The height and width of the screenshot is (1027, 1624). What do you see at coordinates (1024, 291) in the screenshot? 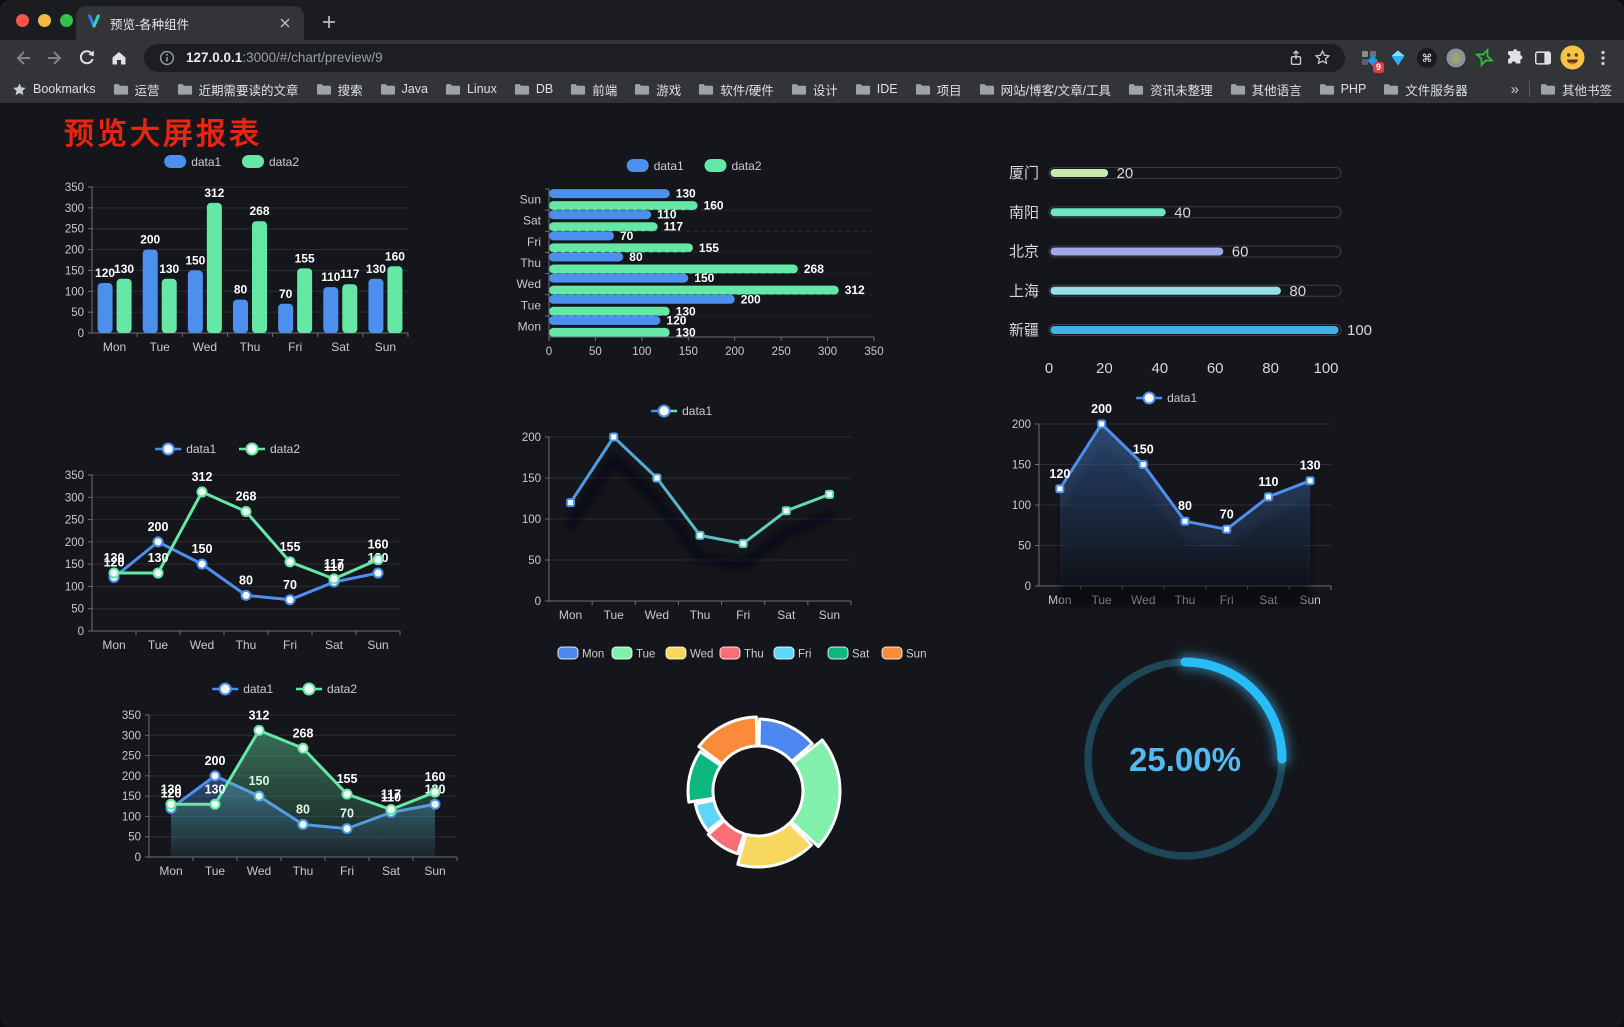
I see `svg-text: 上海` at bounding box center [1024, 291].